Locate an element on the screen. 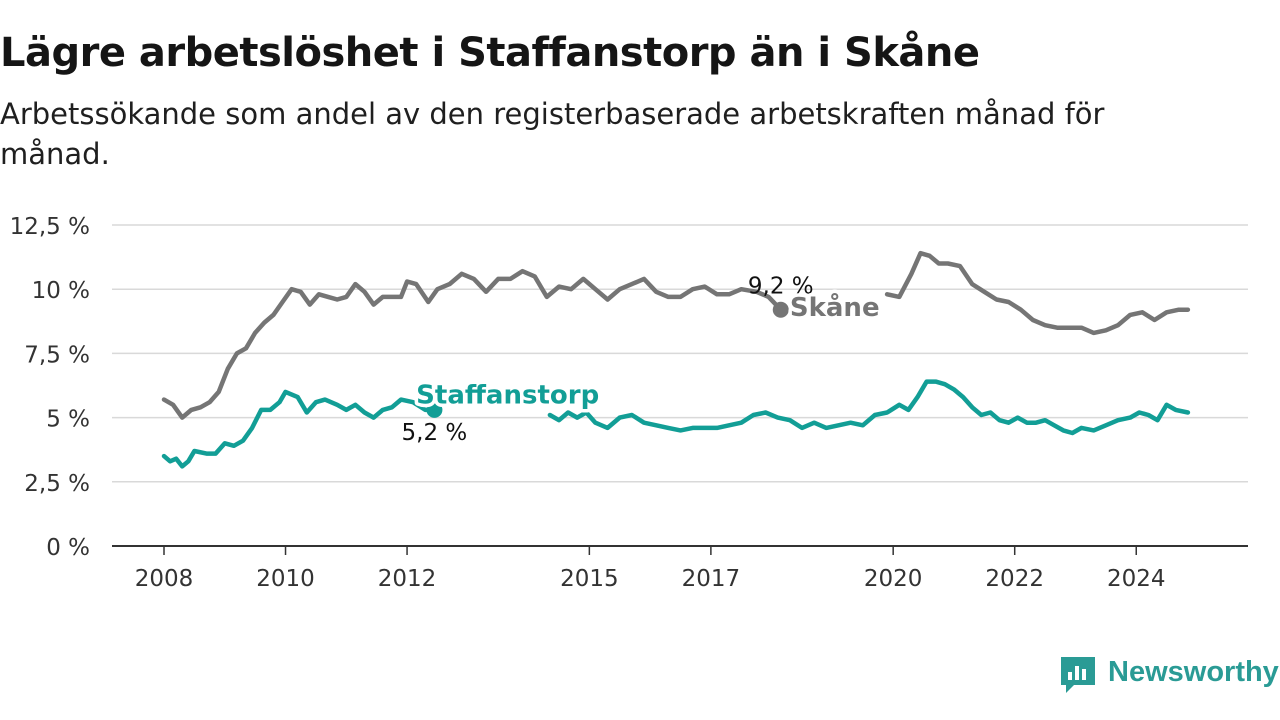 Image resolution: width=1280 pixels, height=720 pixels. y-tick-label: 5 % is located at coordinates (68, 420).